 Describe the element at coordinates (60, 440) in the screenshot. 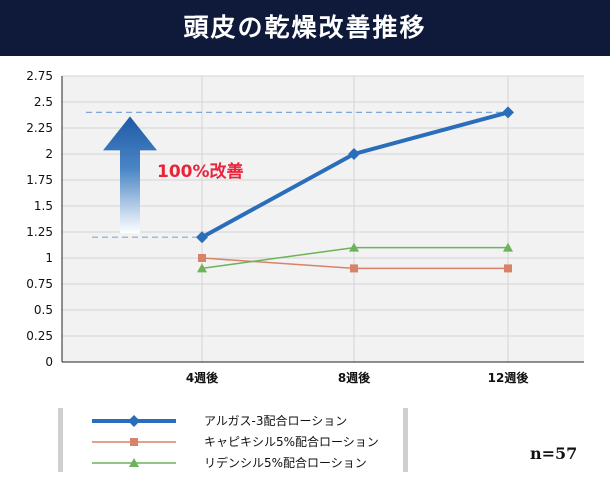

I see `legend-divider-left` at that location.